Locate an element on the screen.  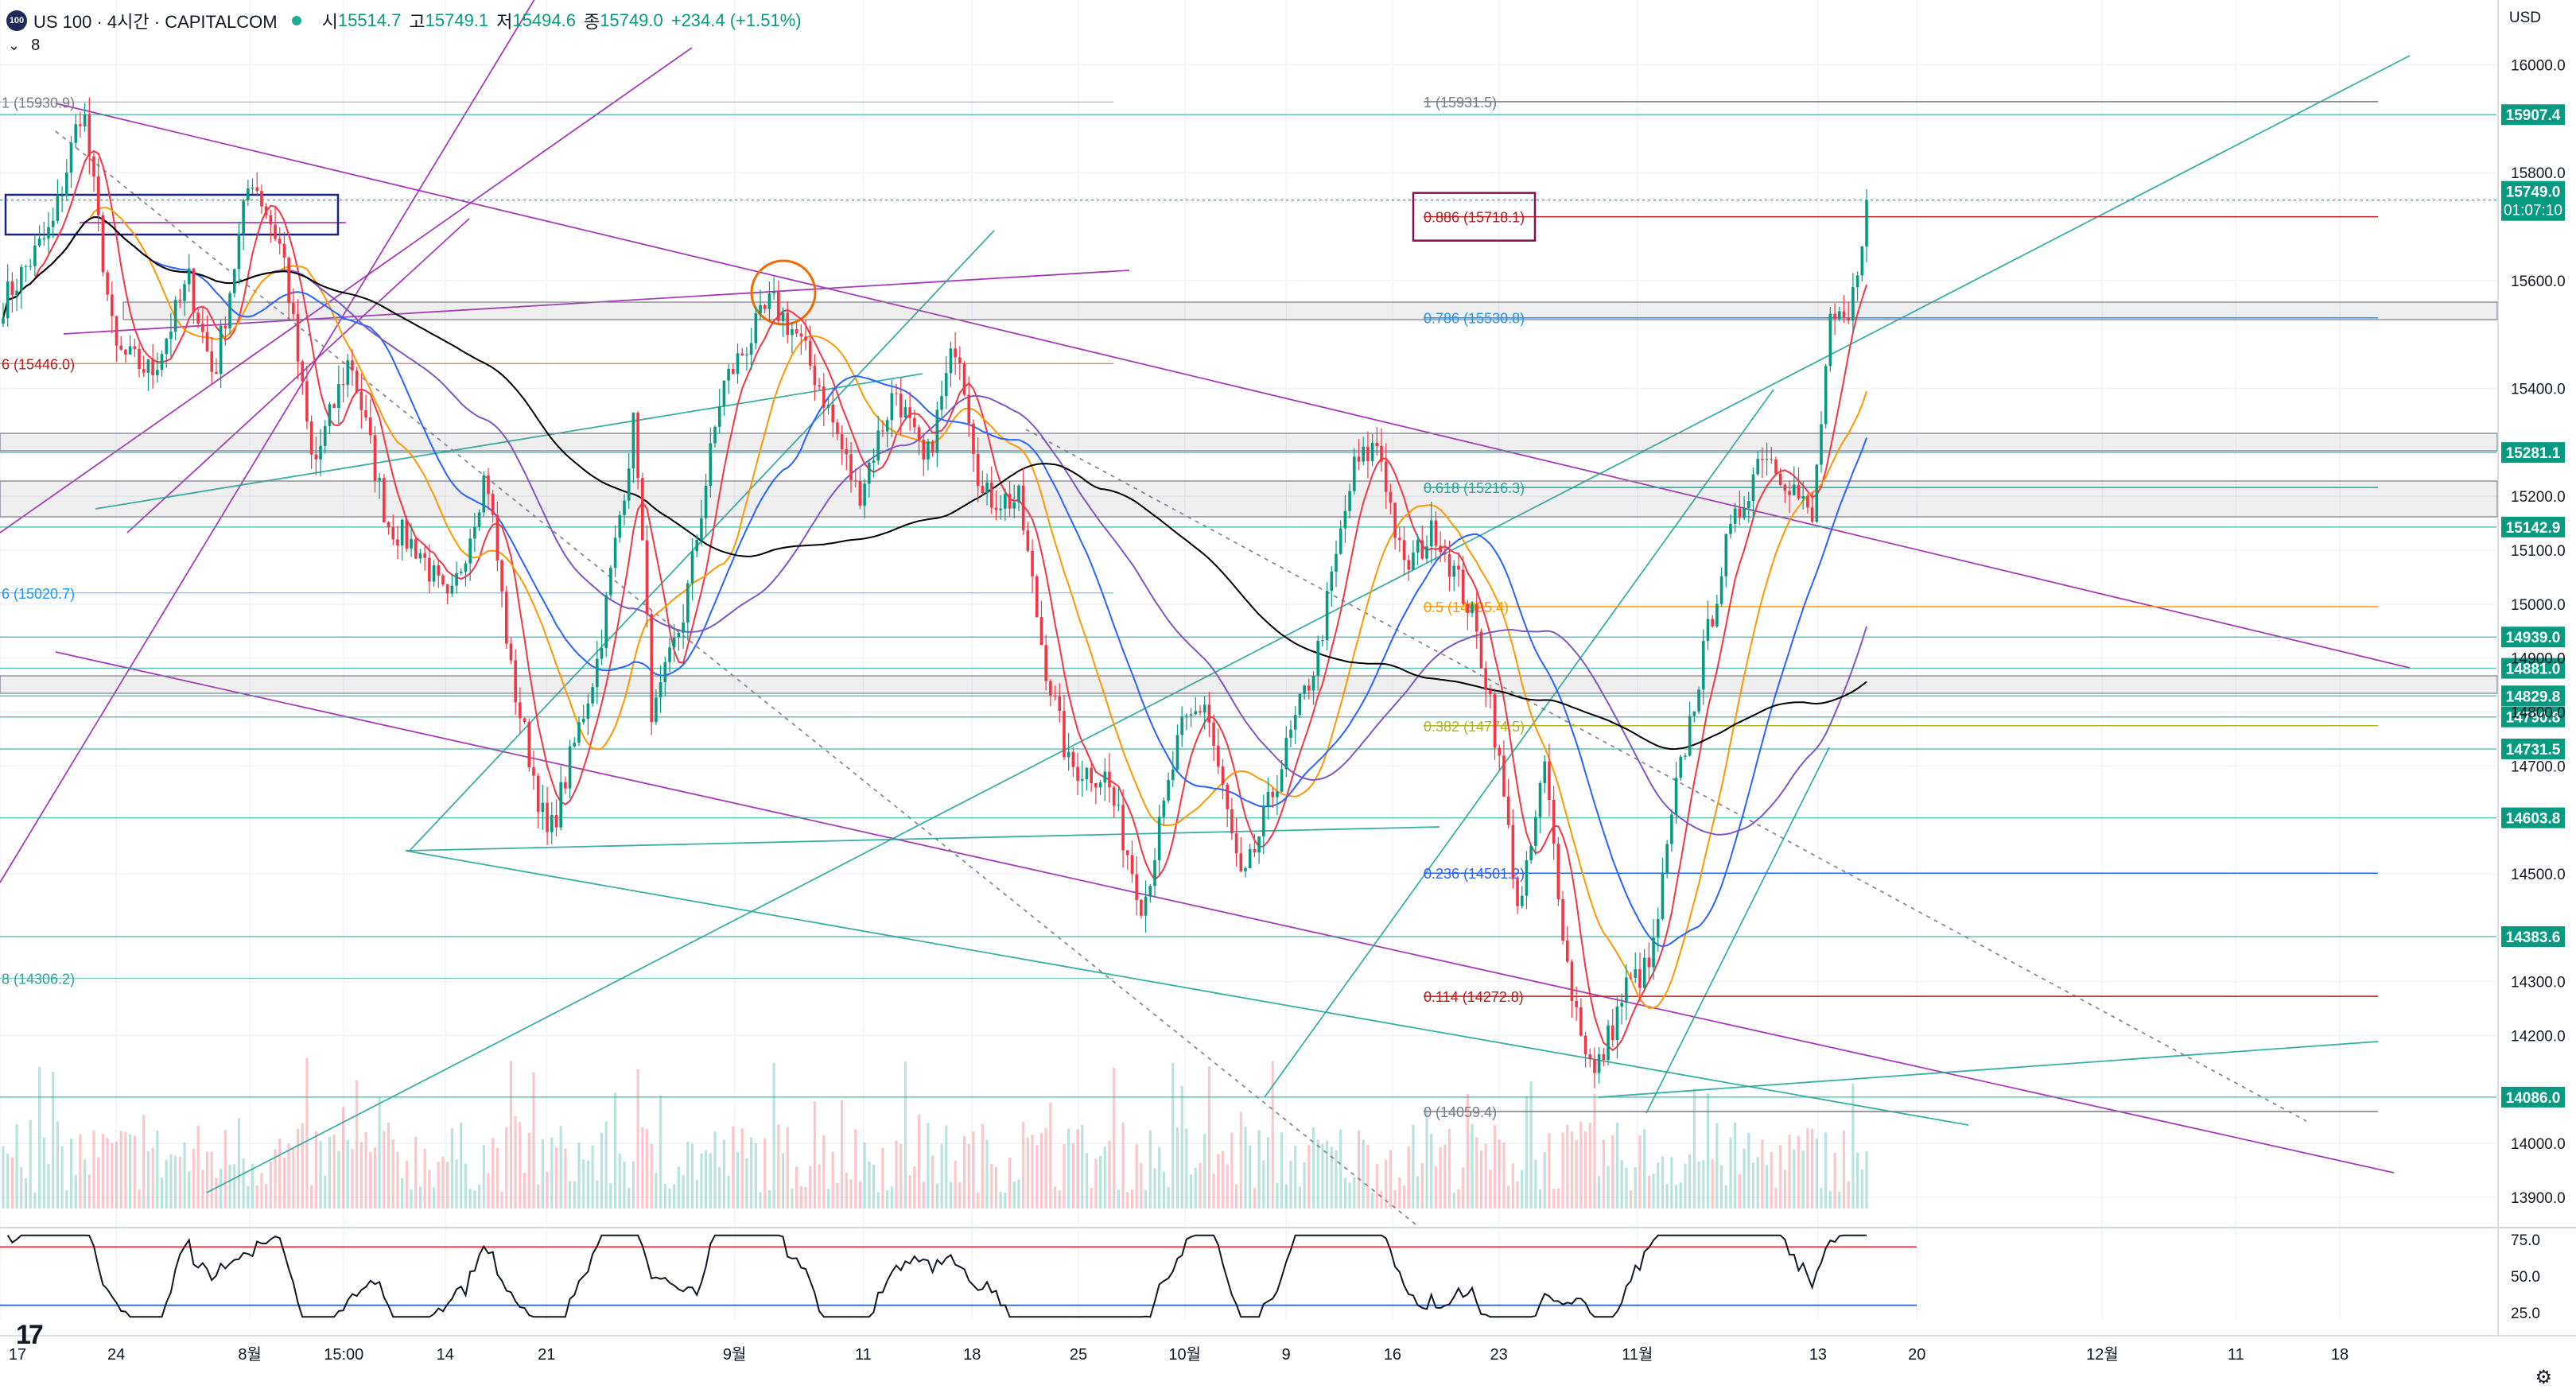
indicators-toggle: ⌄ 8 is located at coordinates (24, 46).